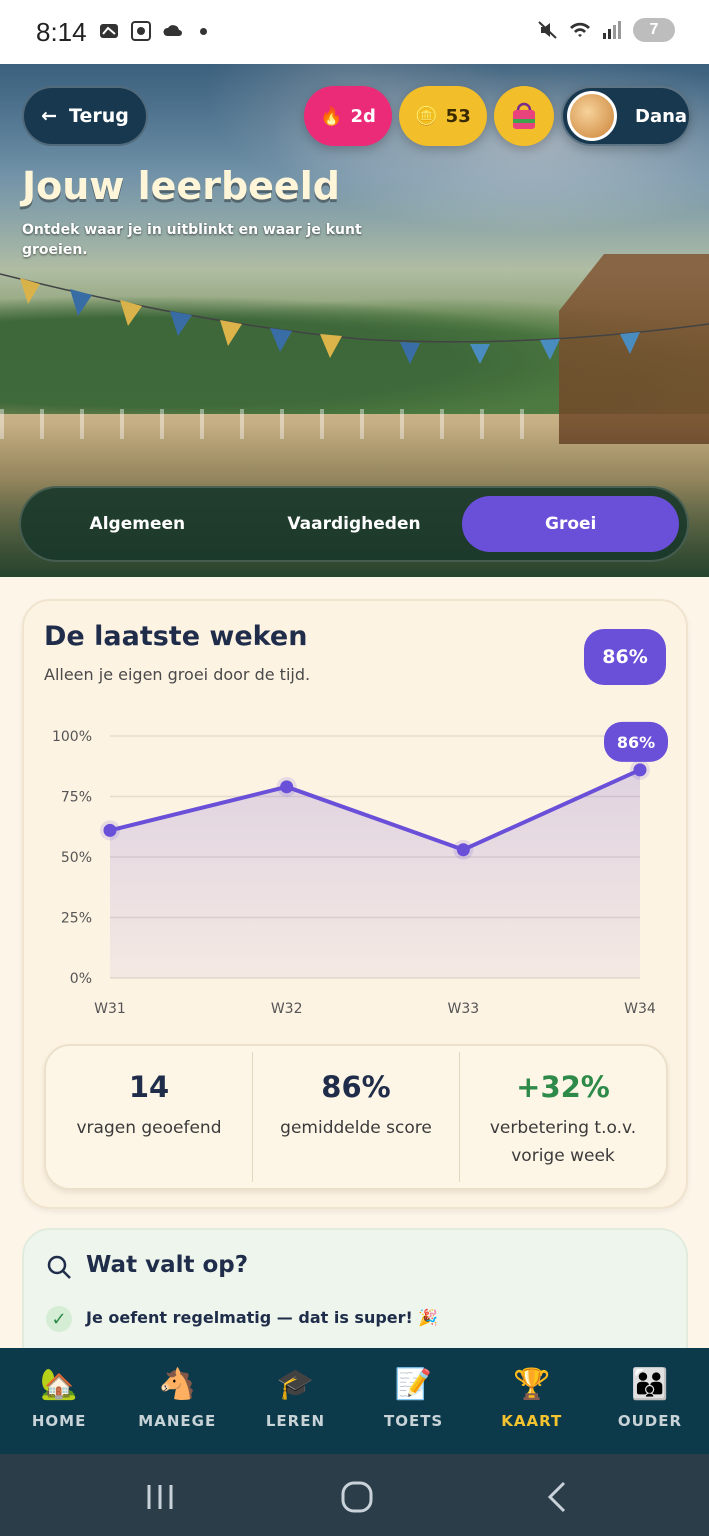  Describe the element at coordinates (59, 1319) in the screenshot. I see `check-icon: ✓` at that location.